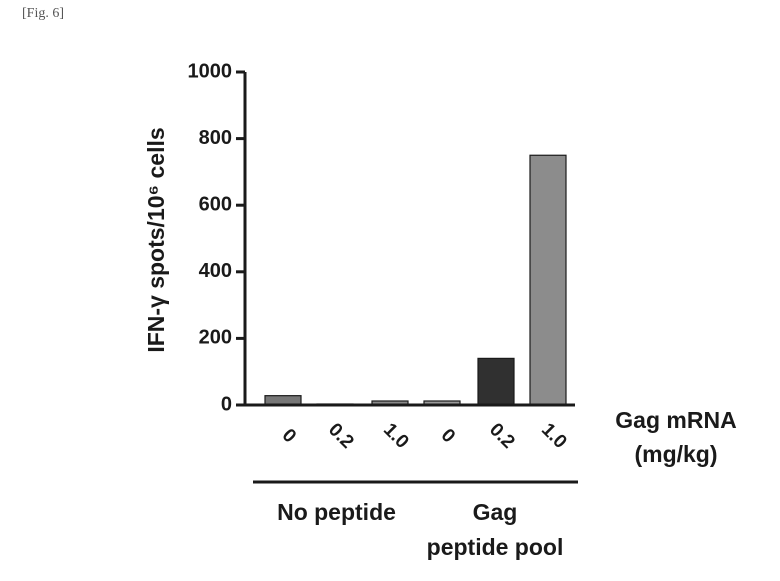 Image resolution: width=780 pixels, height=581 pixels. What do you see at coordinates (495, 547) in the screenshot?
I see `group-label: peptide pool` at bounding box center [495, 547].